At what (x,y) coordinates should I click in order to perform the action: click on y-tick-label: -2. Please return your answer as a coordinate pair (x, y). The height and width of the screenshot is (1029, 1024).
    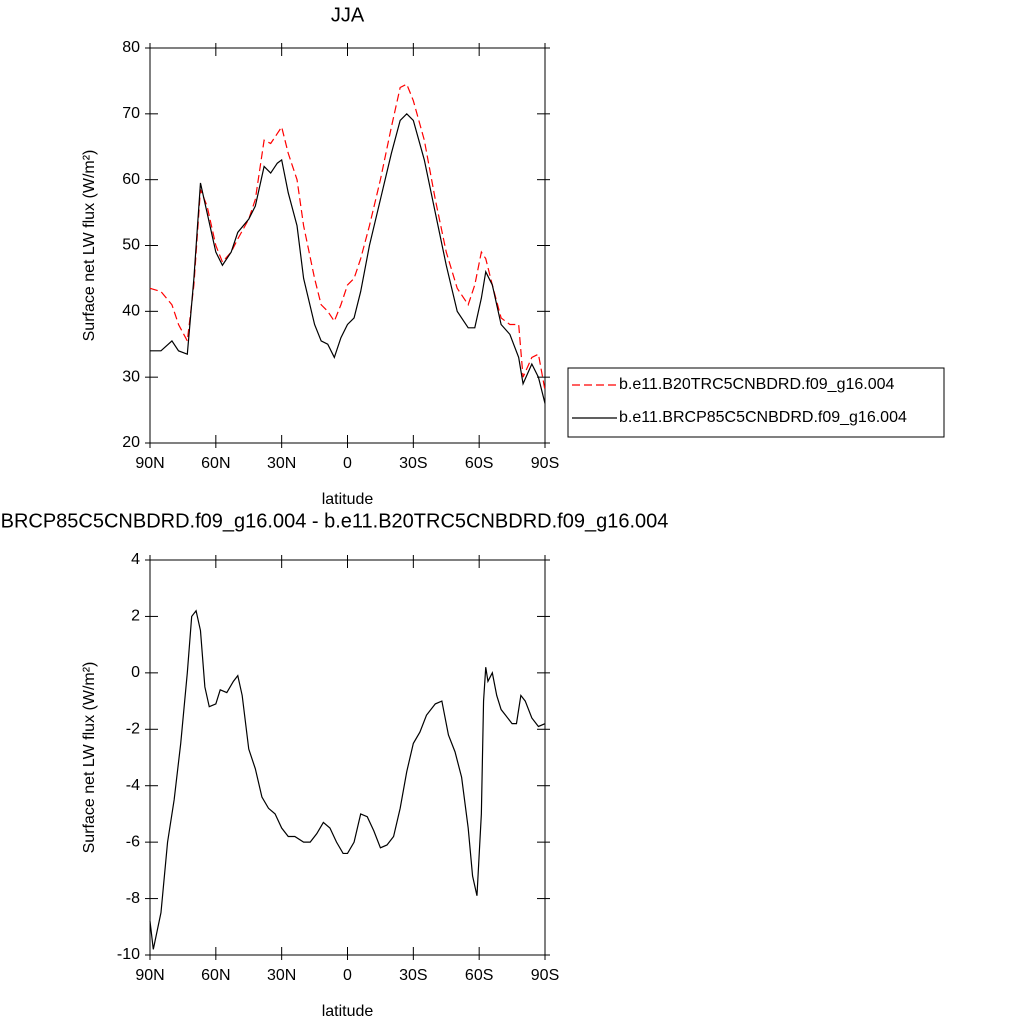
    Looking at the image, I should click on (133, 729).